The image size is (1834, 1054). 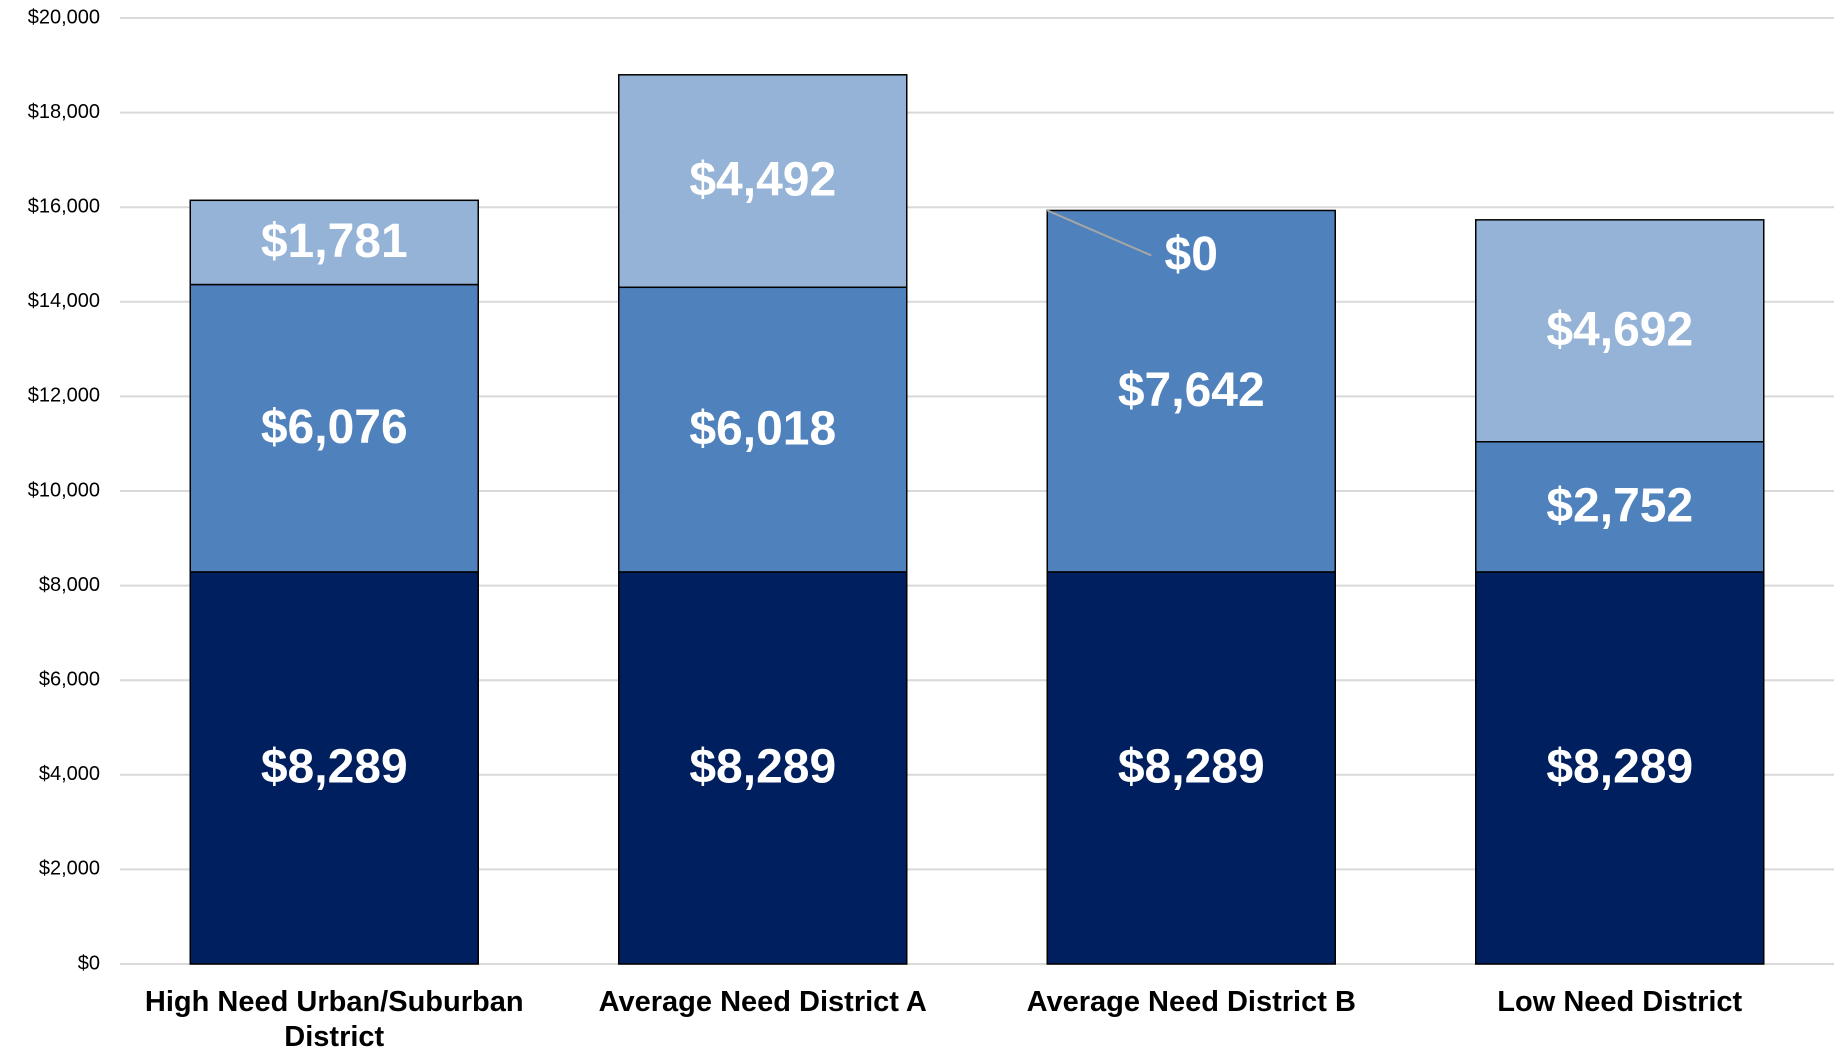 What do you see at coordinates (1620, 1002) in the screenshot?
I see `x-tick-label: Low Need District` at bounding box center [1620, 1002].